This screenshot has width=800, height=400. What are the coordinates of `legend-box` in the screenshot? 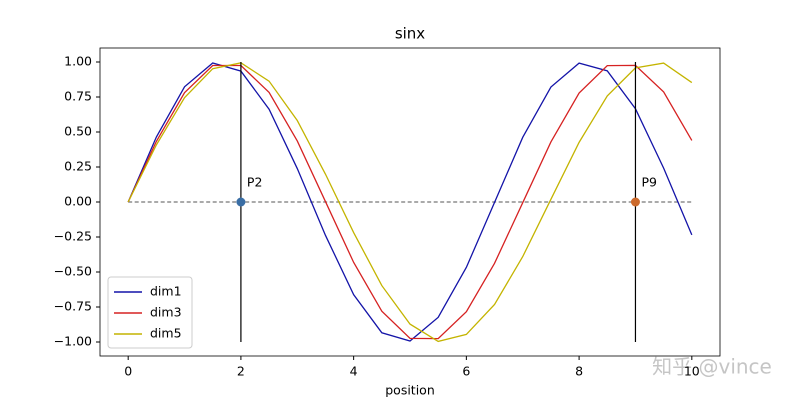 It's located at (150, 312).